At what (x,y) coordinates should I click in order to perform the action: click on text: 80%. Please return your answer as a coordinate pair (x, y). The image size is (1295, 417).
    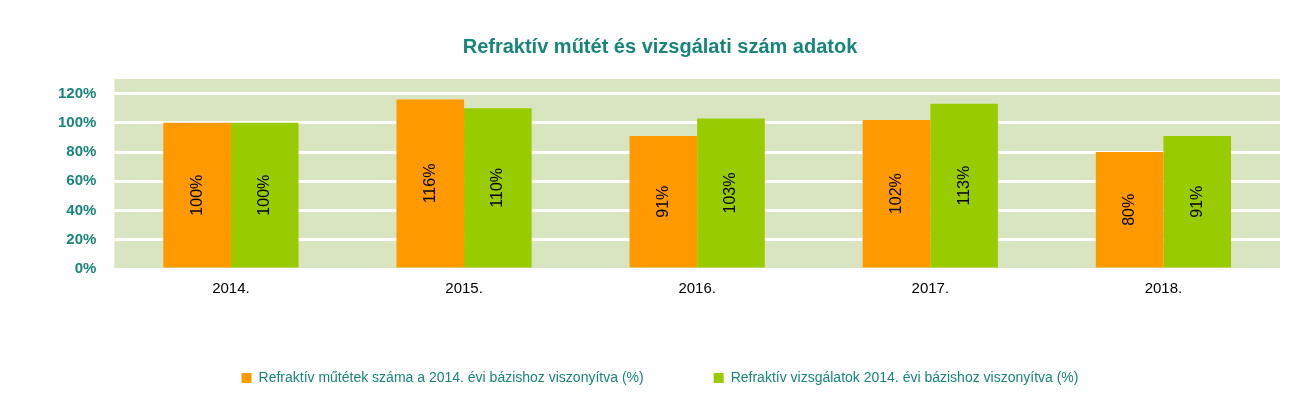
    Looking at the image, I should click on (1129, 209).